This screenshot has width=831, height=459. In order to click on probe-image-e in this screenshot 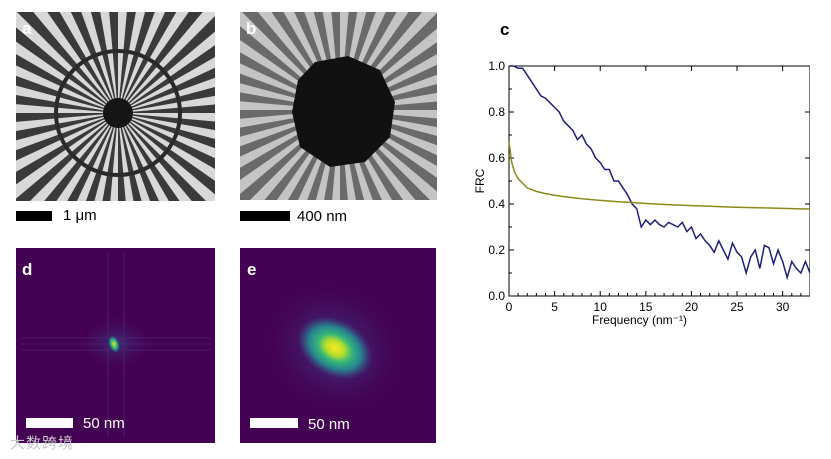, I will do `click(338, 345)`.